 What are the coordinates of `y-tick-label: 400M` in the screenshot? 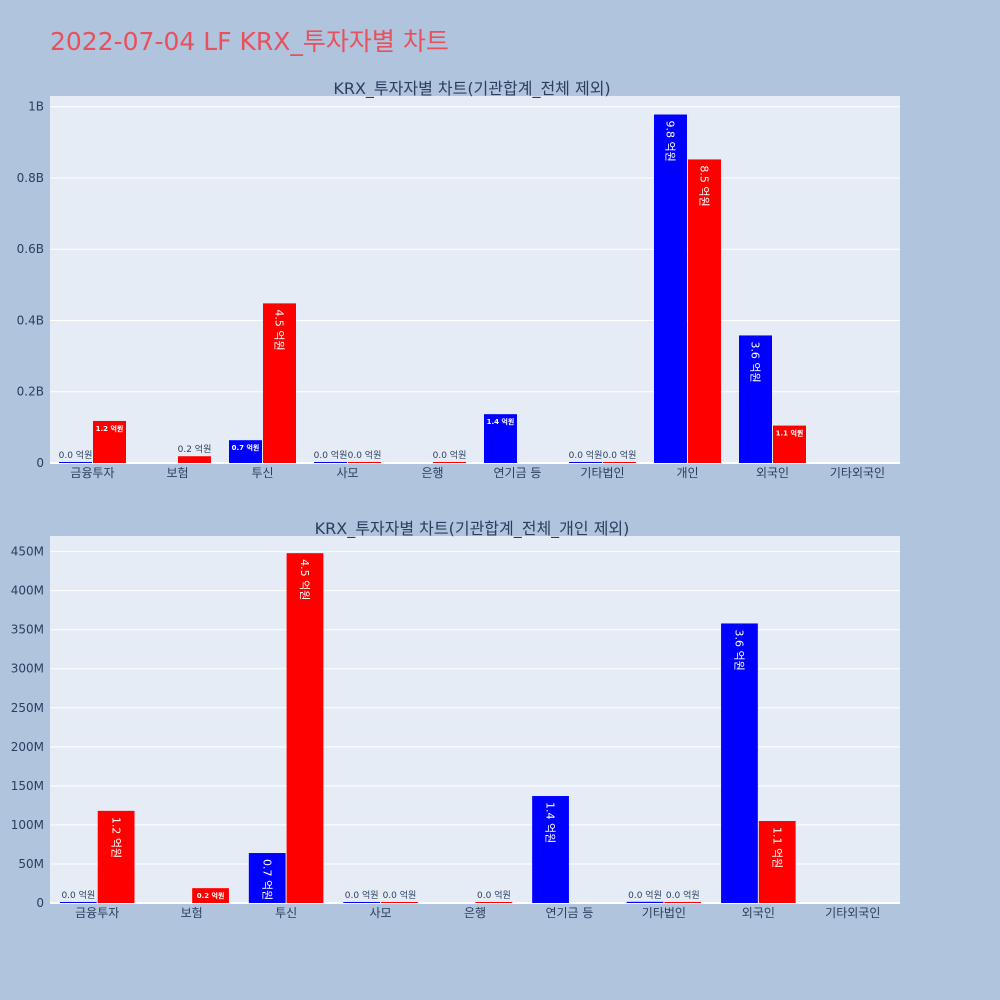 It's located at (27, 591).